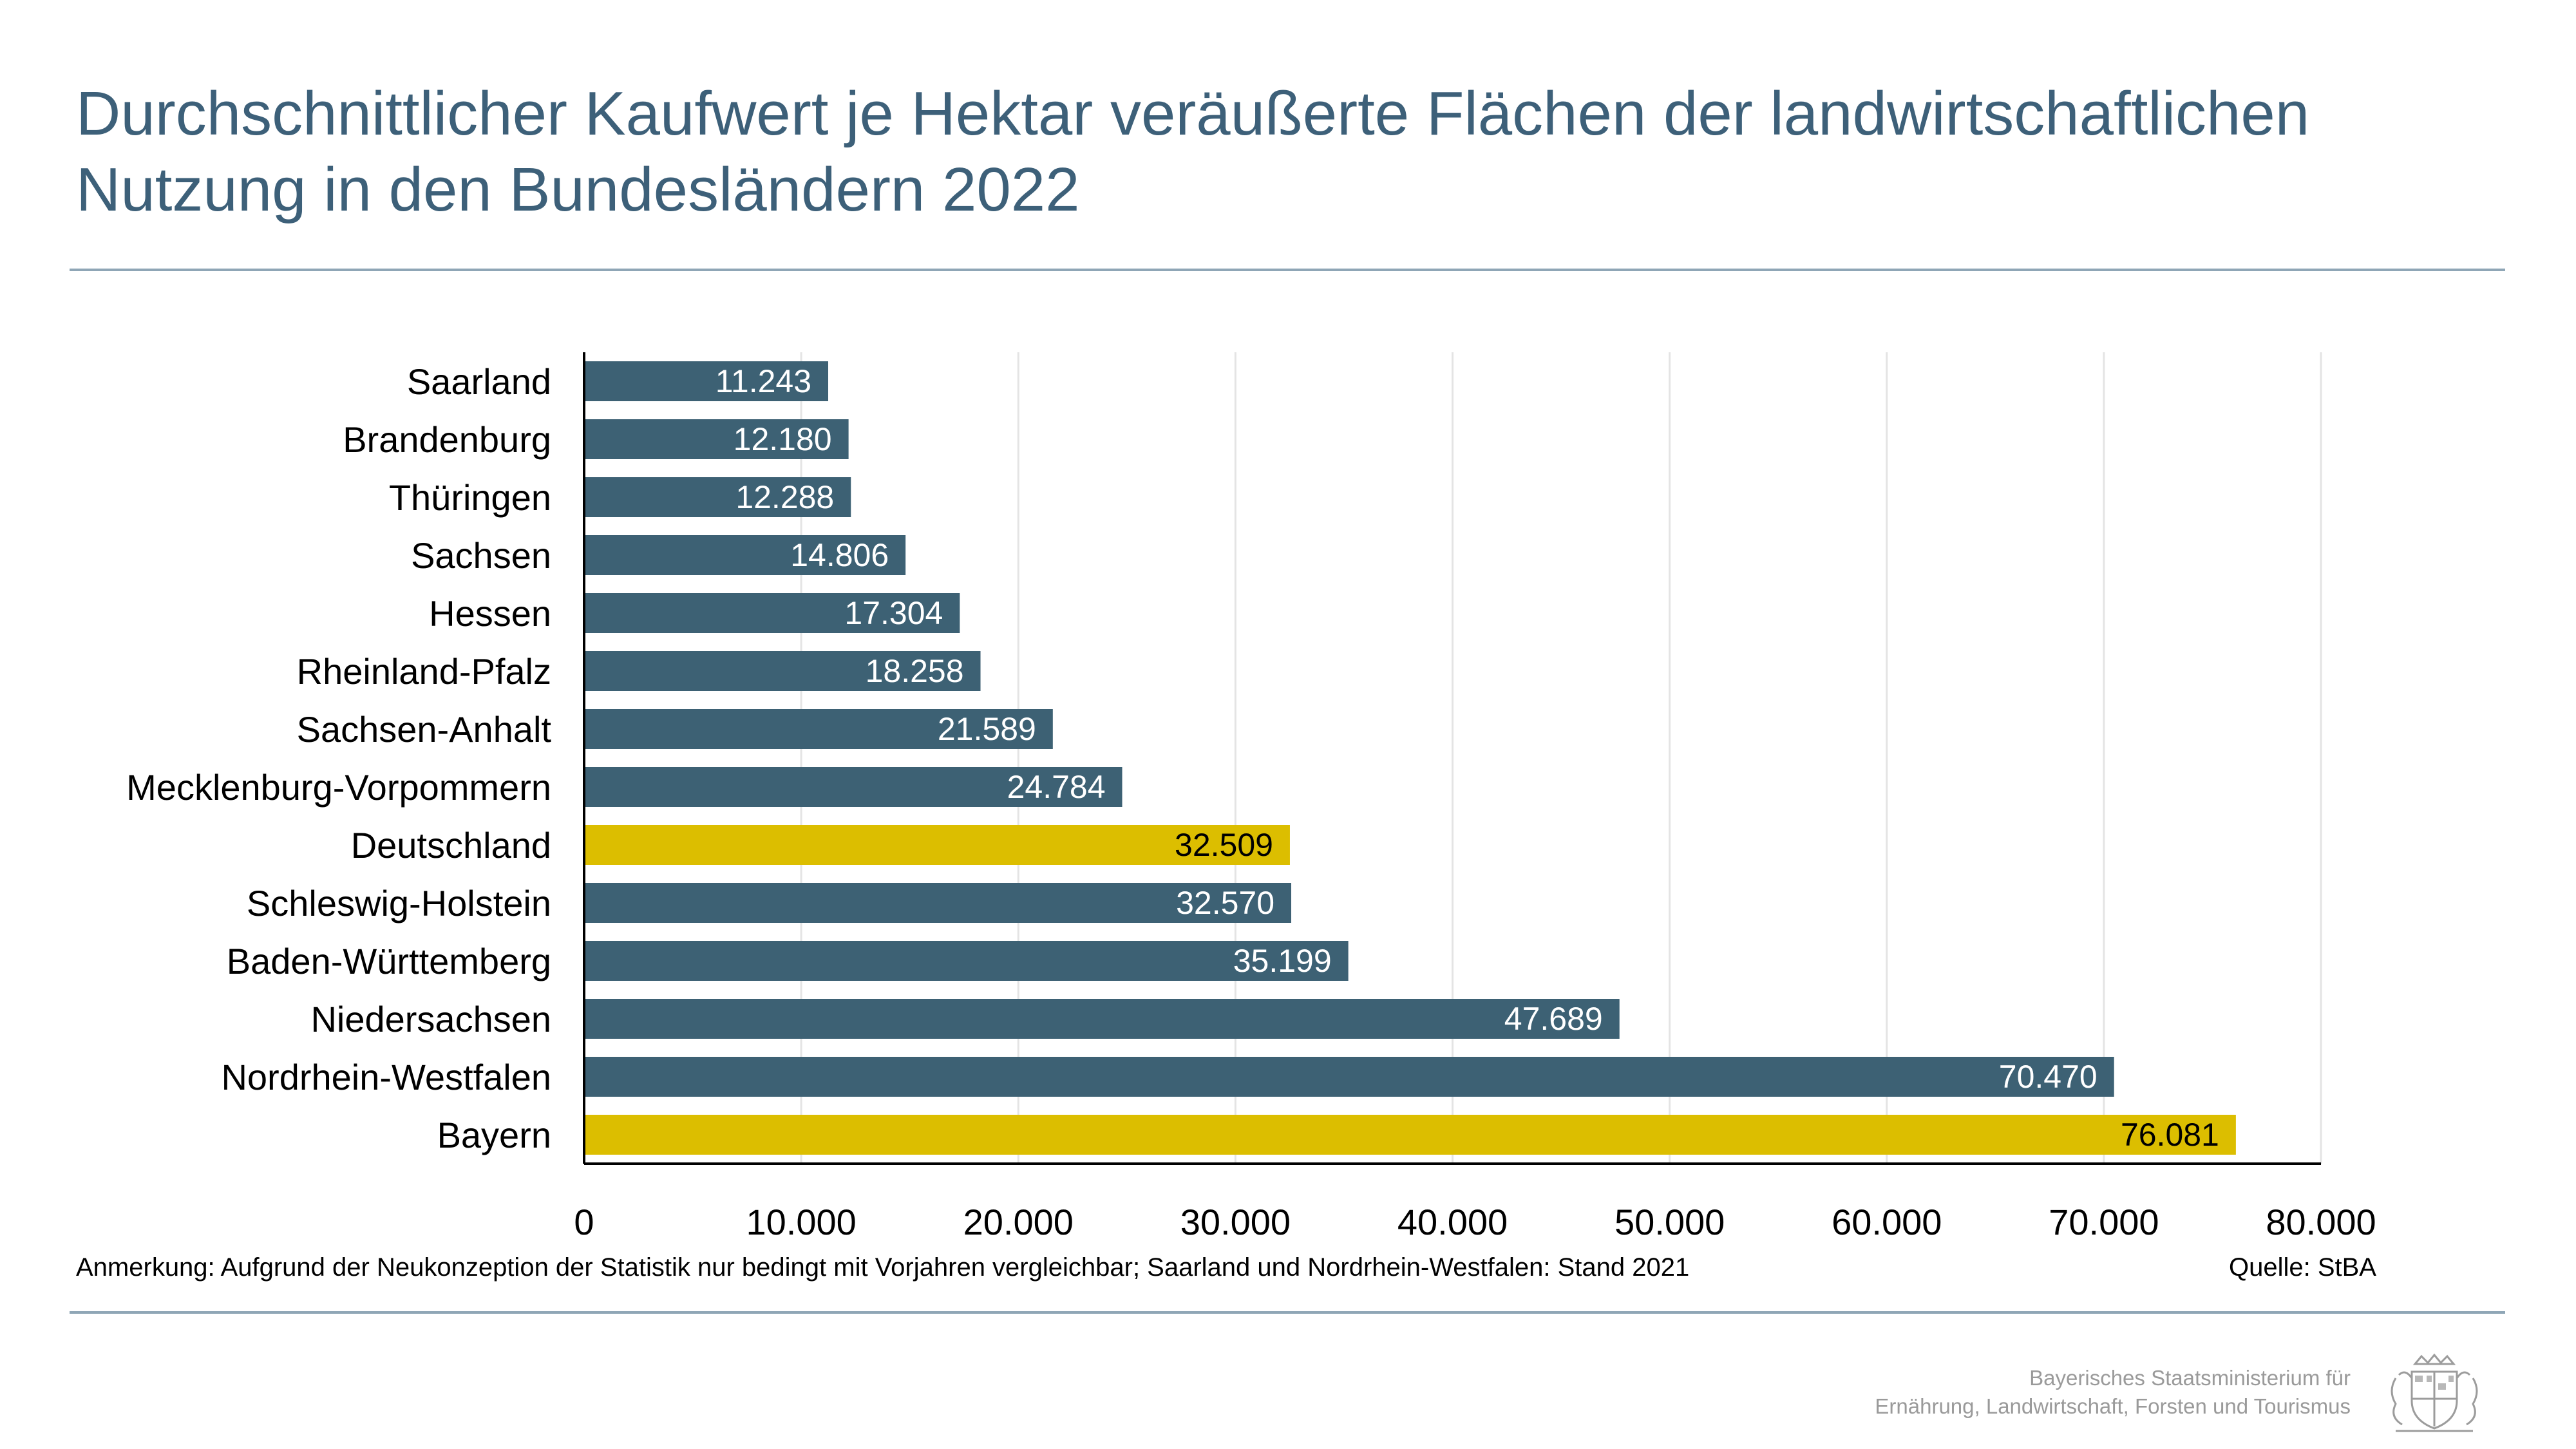 The width and height of the screenshot is (2576, 1449). Describe the element at coordinates (1287, 1313) in the screenshot. I see `footer-divider` at that location.